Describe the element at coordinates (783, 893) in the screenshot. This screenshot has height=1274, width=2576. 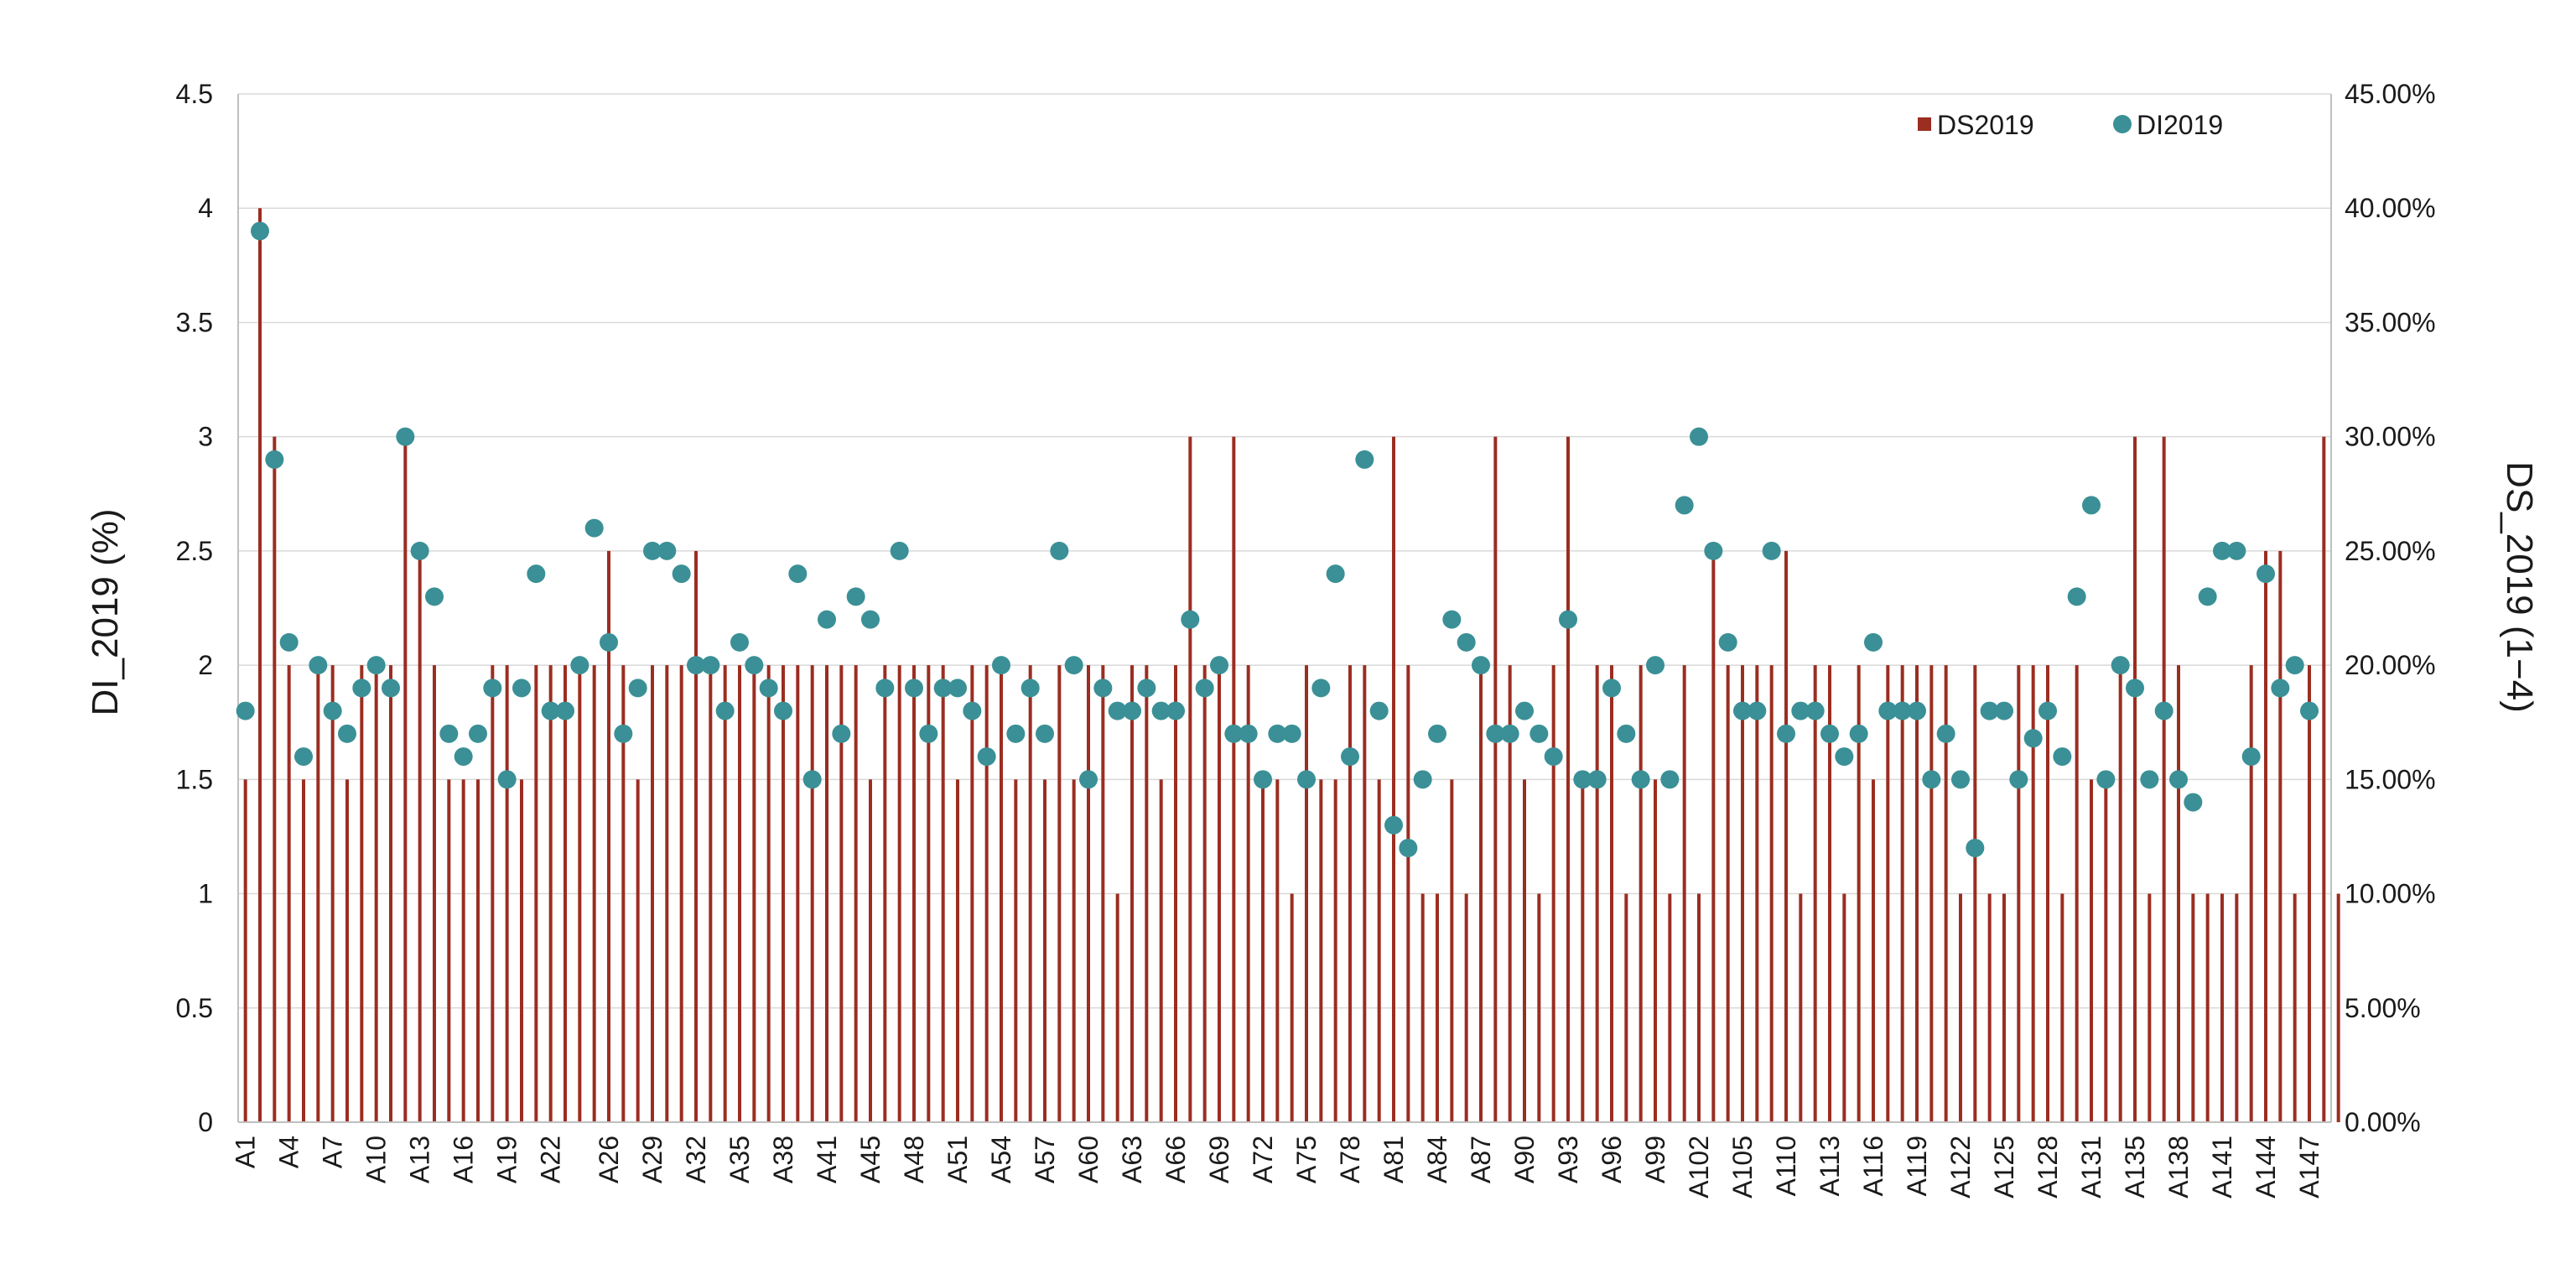
I see `bar-ds2019-a38` at that location.